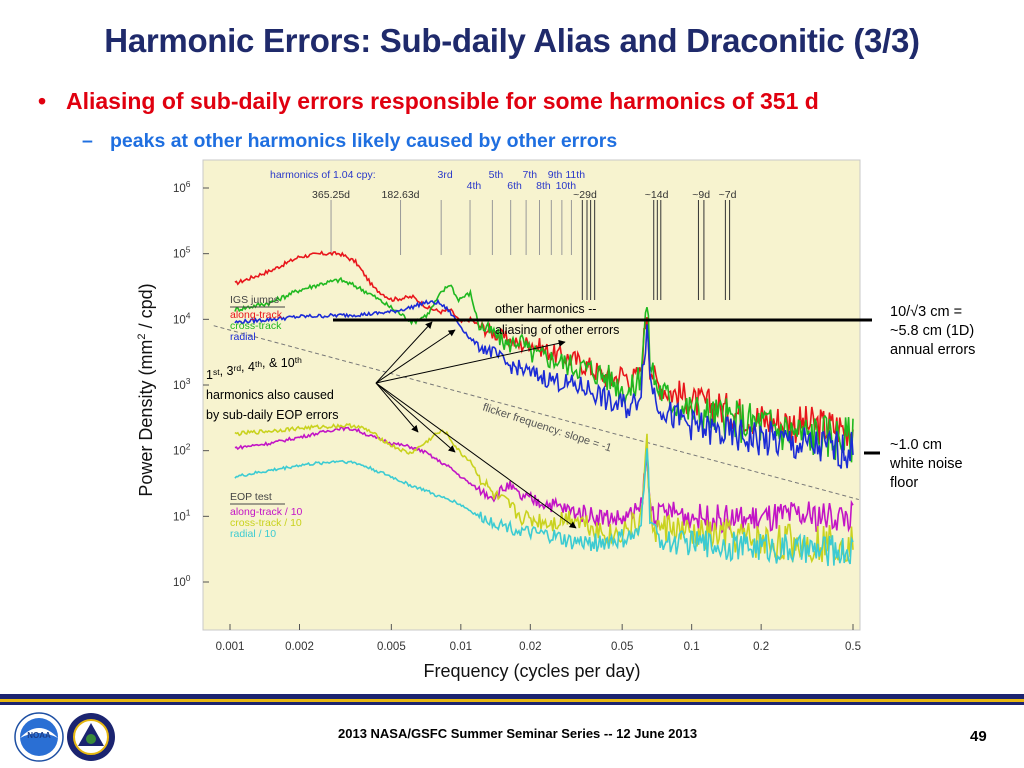  What do you see at coordinates (256, 326) in the screenshot?
I see `legend-entry: cross-track` at bounding box center [256, 326].